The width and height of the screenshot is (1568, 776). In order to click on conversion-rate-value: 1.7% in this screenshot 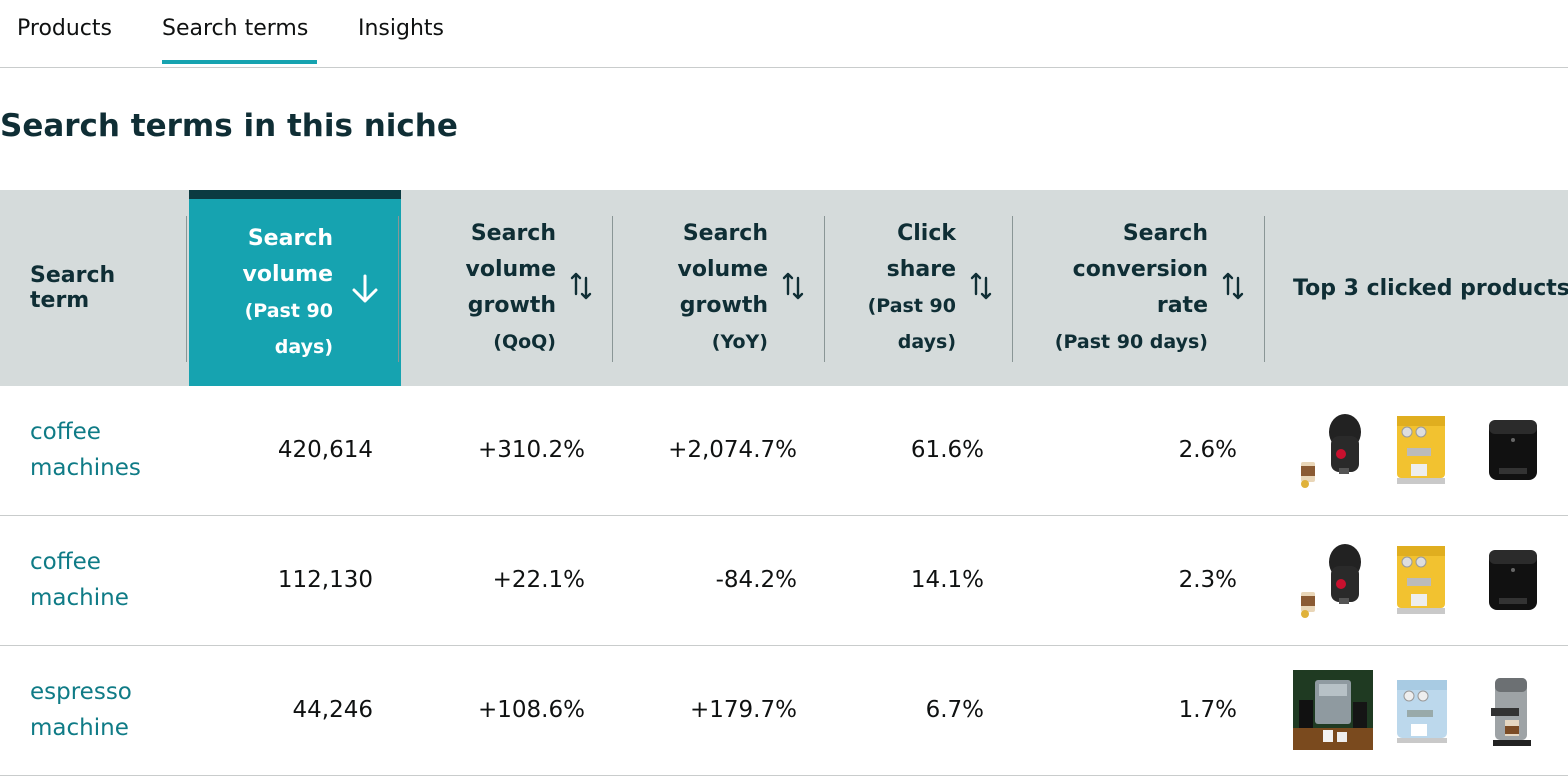, I will do `click(1207, 710)`.